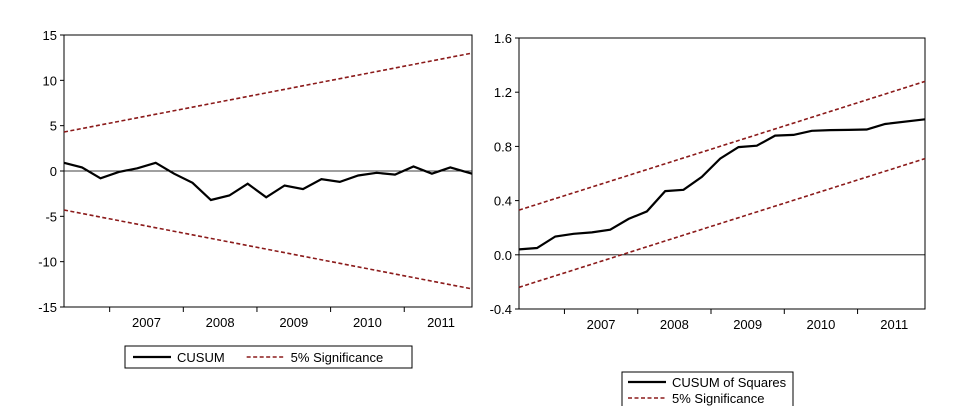 This screenshot has height=411, width=953. Describe the element at coordinates (51, 216) in the screenshot. I see `y-tick-label: -5` at that location.